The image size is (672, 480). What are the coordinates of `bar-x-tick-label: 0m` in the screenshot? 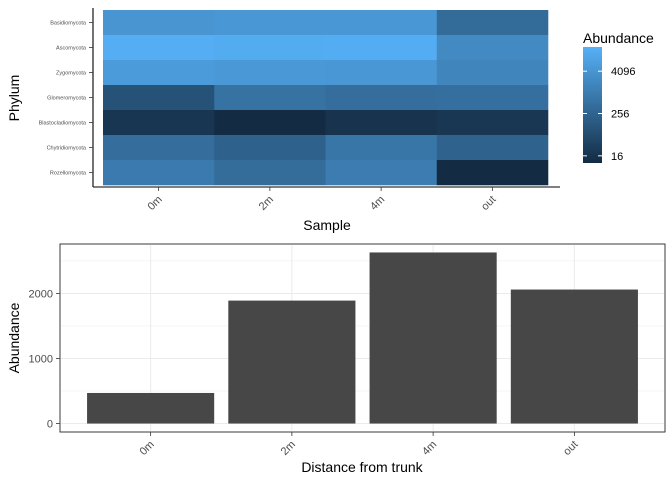 It's located at (146, 448).